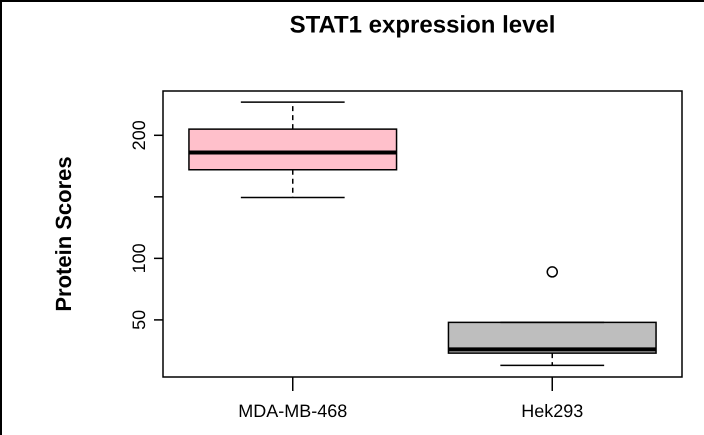 The height and width of the screenshot is (435, 704). I want to click on y-axis-title: Protein Scores, so click(63, 234).